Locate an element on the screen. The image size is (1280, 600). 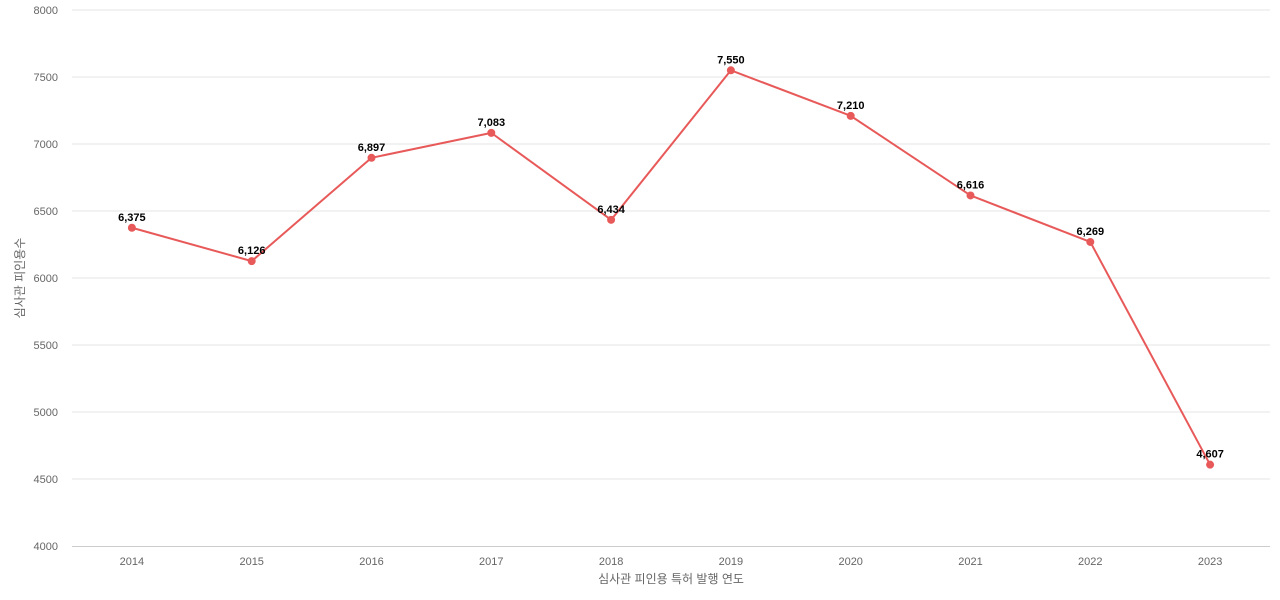
data-label: 6,434 is located at coordinates (611, 210).